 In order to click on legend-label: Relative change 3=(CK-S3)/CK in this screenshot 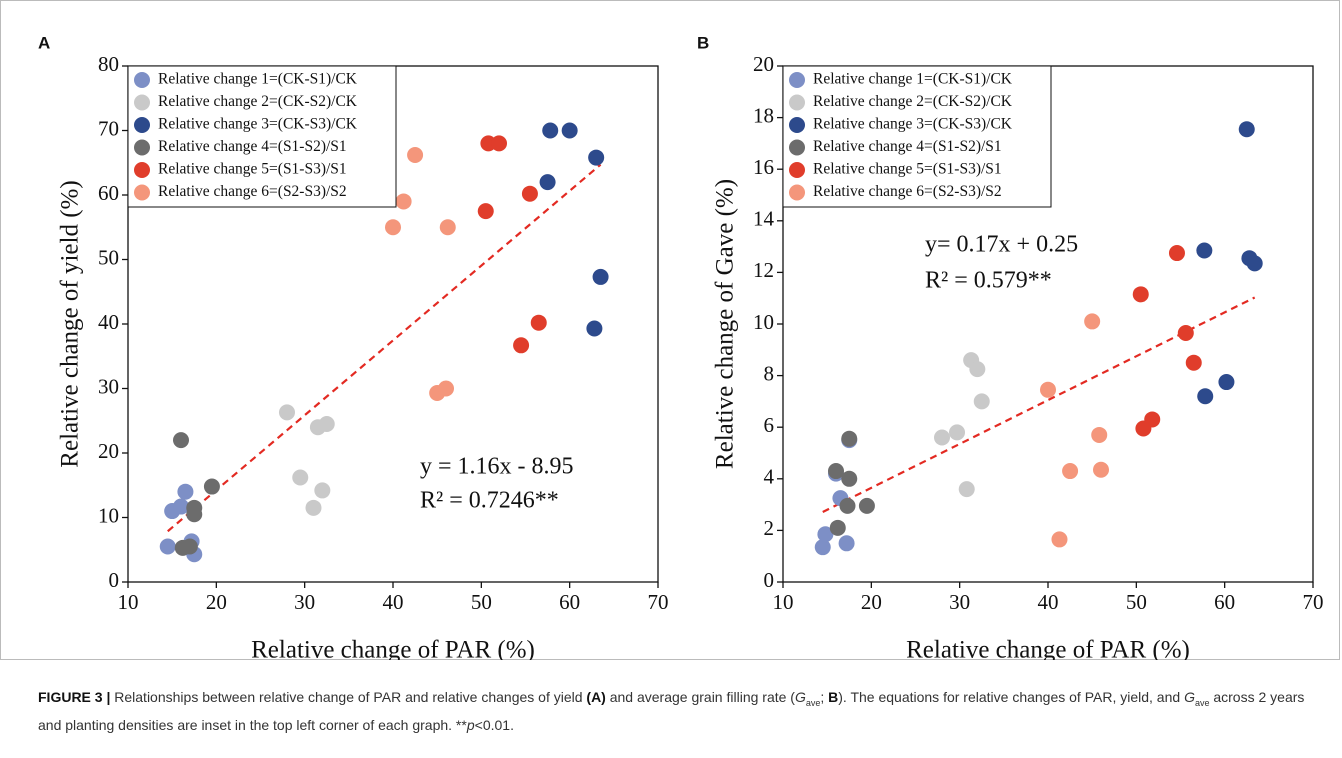, I will do `click(258, 124)`.